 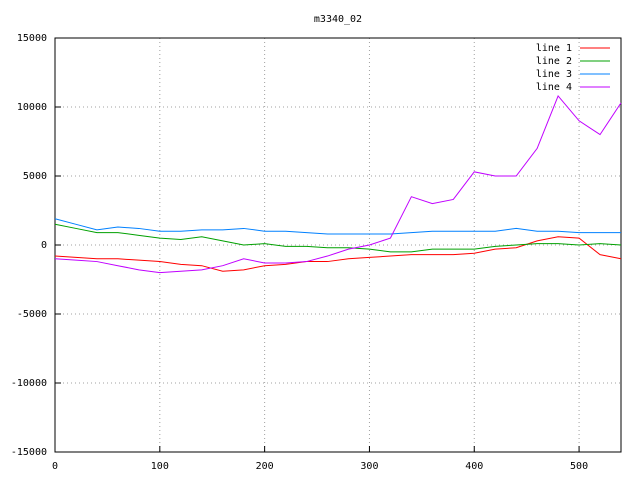 I want to click on x-tick-label: 200, so click(x=265, y=466).